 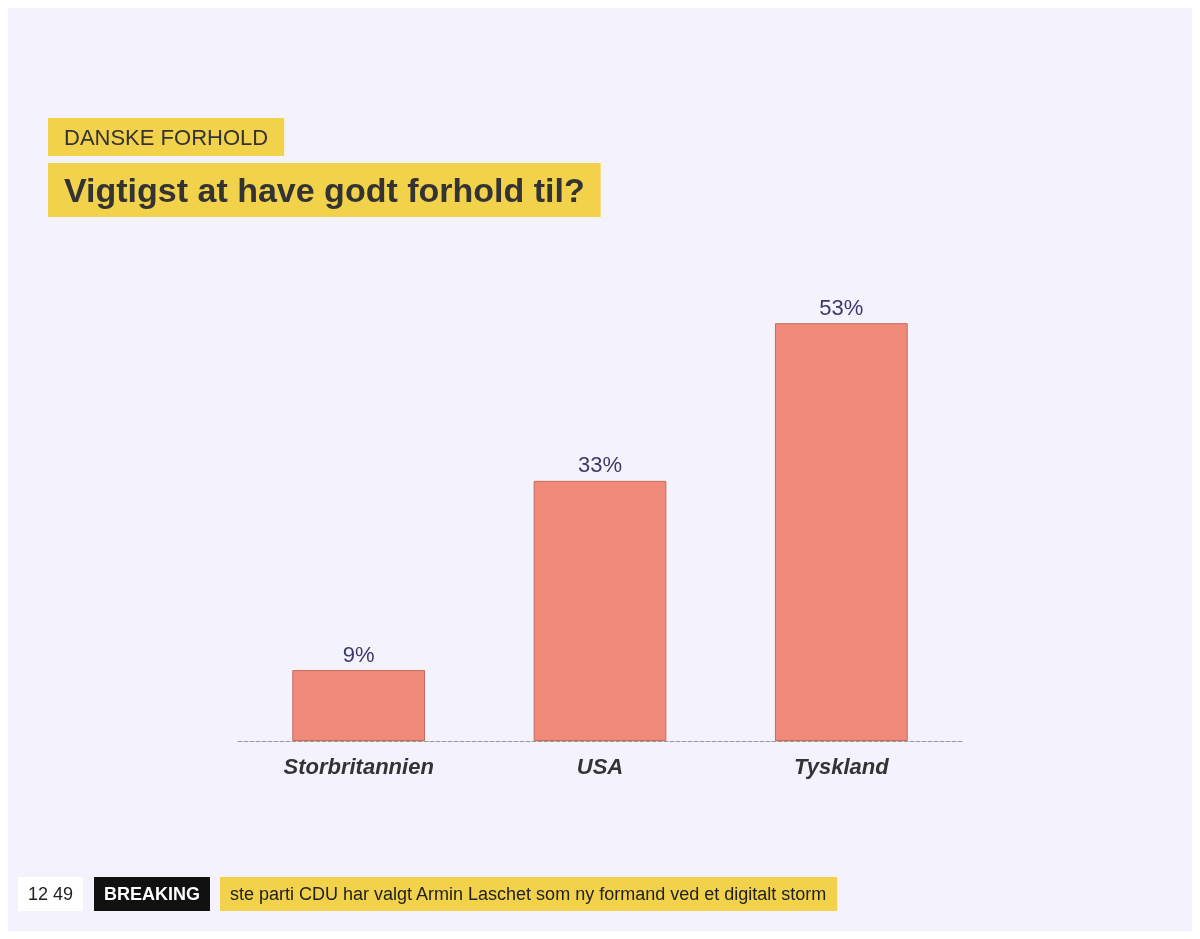 I want to click on x-tick-label: Storbritannien, so click(x=358, y=766).